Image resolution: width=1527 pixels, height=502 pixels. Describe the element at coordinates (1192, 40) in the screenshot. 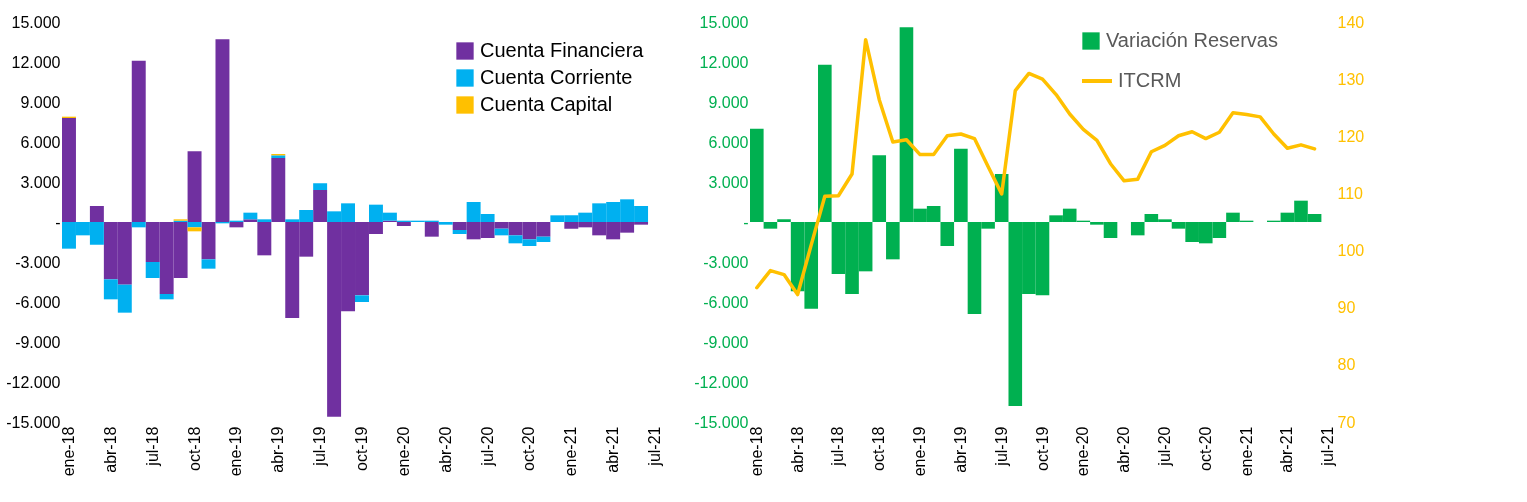

I see `legend-label: Variación Reservas` at that location.